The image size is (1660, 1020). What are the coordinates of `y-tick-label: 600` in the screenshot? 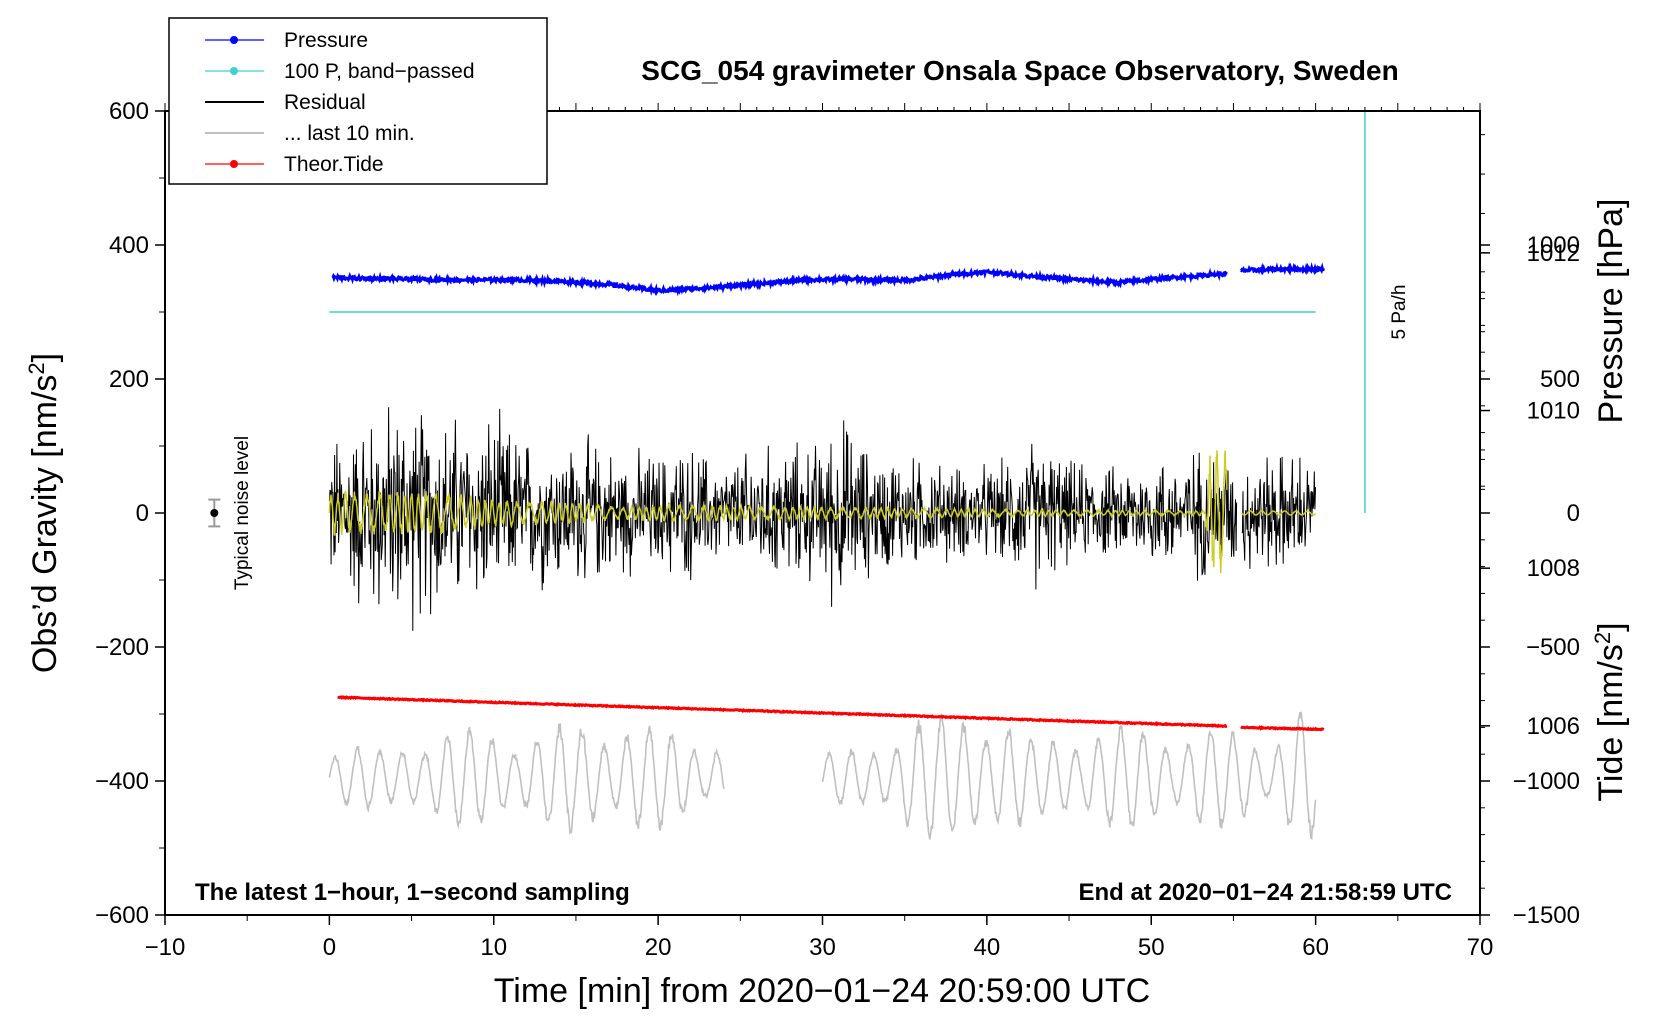 It's located at (129, 111).